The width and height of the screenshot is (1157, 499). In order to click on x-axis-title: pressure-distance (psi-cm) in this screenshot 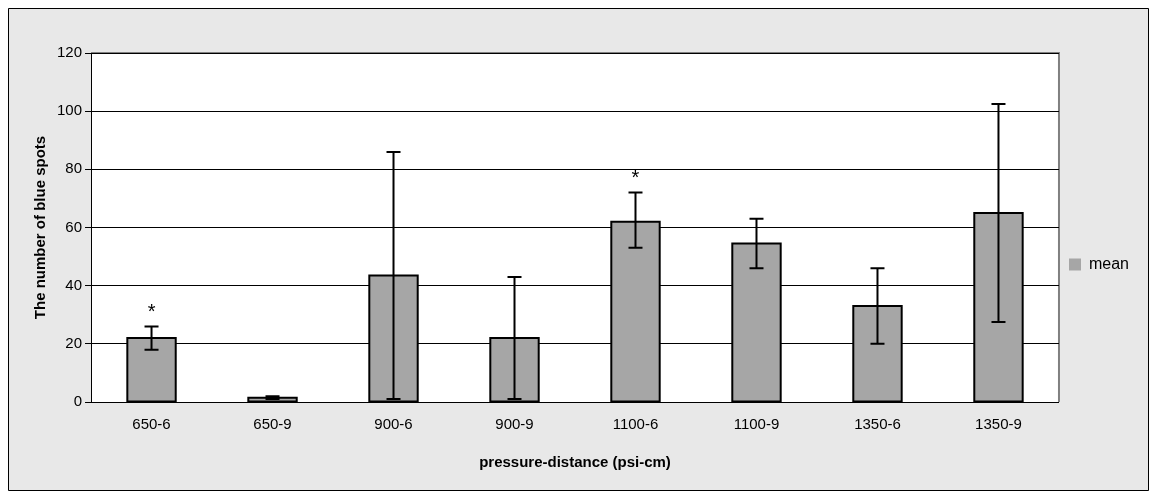, I will do `click(575, 462)`.